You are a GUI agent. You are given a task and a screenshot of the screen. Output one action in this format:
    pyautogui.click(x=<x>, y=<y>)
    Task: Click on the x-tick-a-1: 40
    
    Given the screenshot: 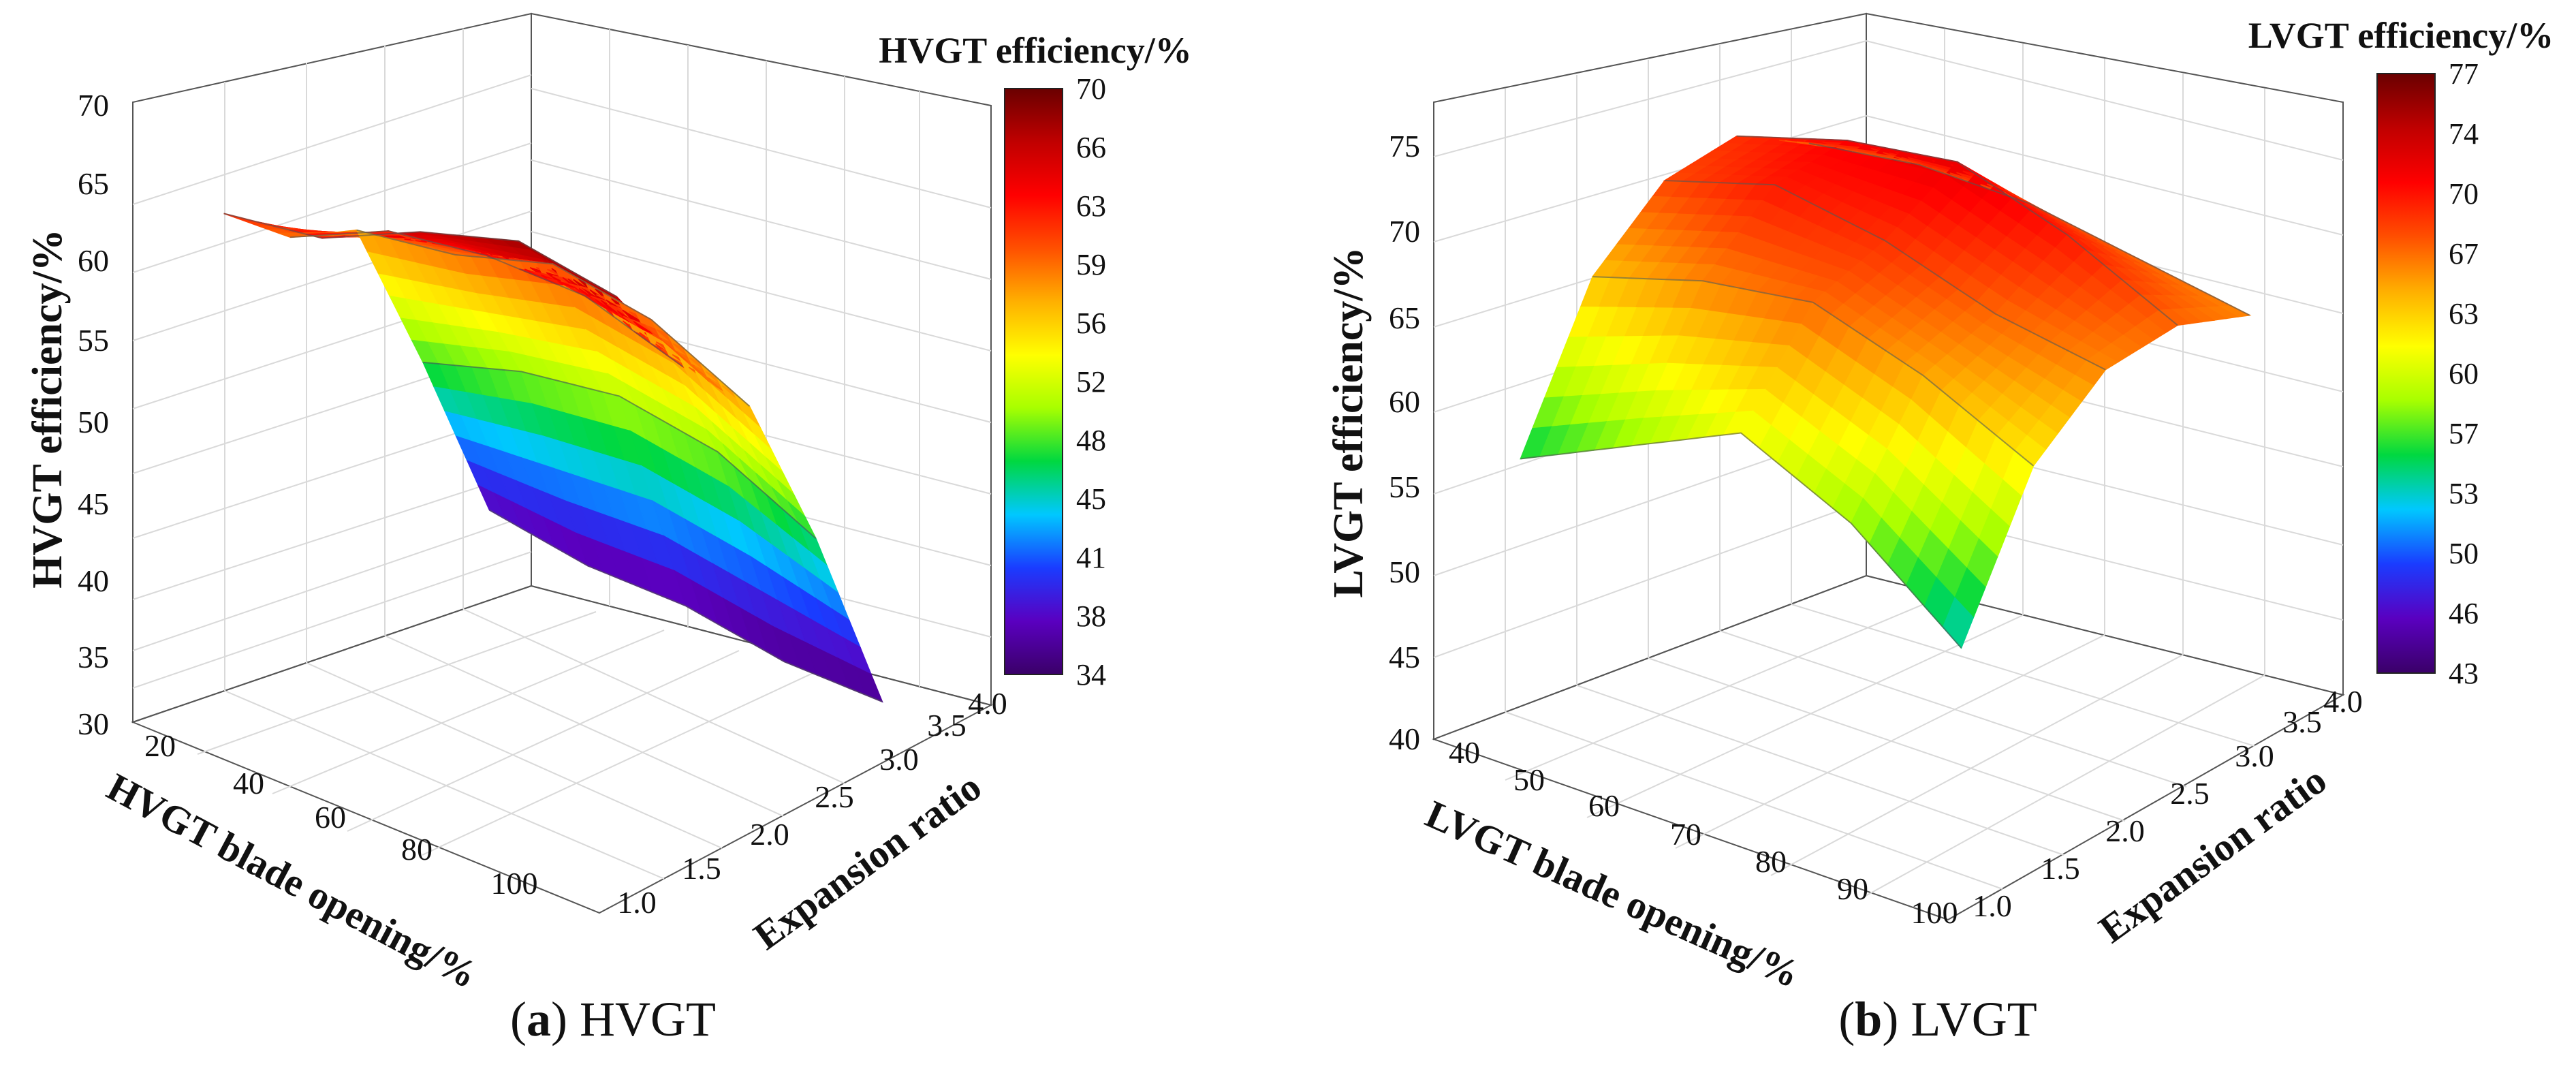 What is the action you would take?
    pyautogui.click(x=248, y=783)
    